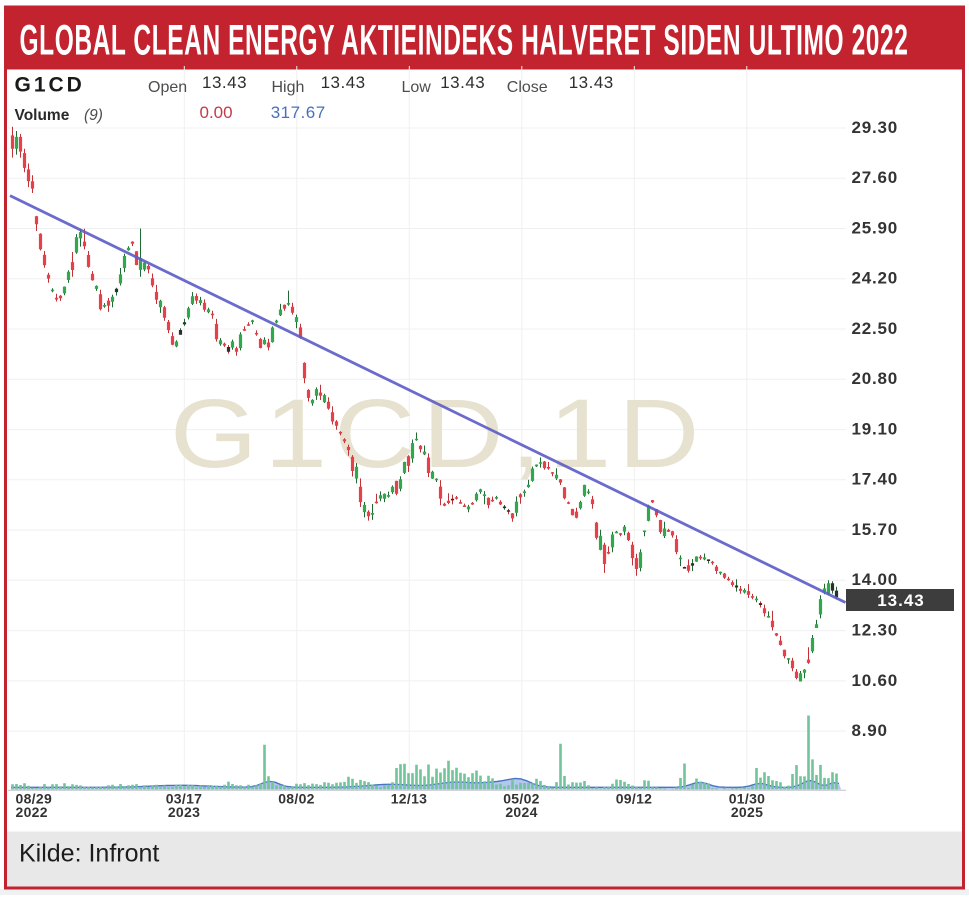 The width and height of the screenshot is (969, 900). What do you see at coordinates (747, 799) in the screenshot?
I see `svg-text: 01/30` at bounding box center [747, 799].